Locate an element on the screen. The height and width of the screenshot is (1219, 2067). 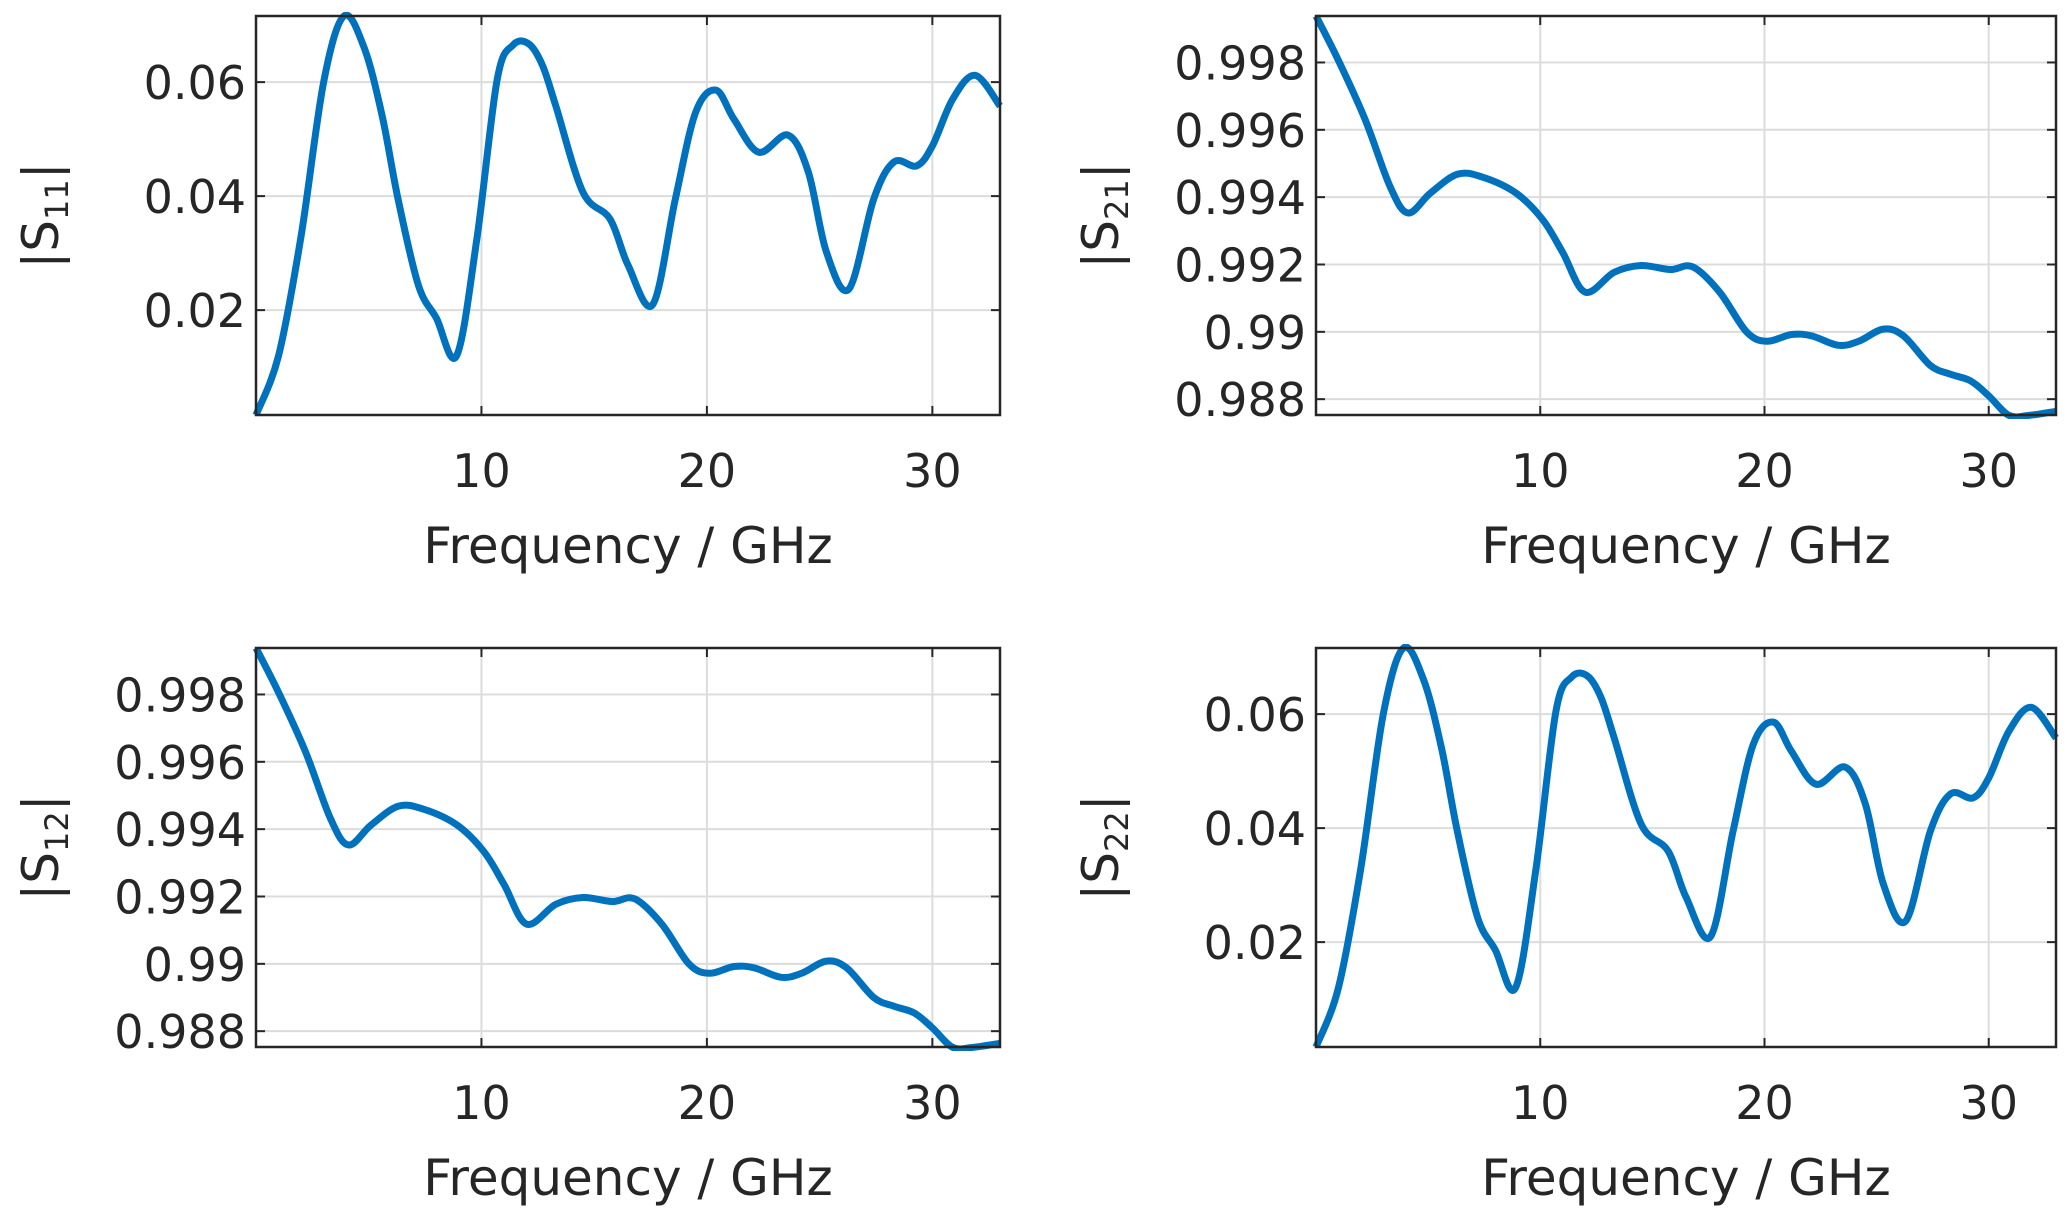
series-line-s12 is located at coordinates (626, 848).